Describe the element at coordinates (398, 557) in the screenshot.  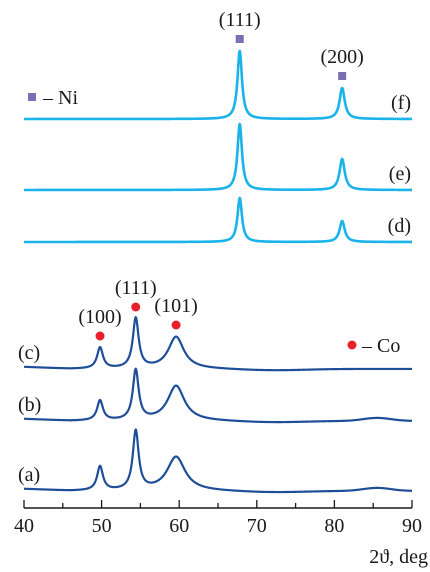
I see `x-axis-label: 2ϑ, deg` at that location.